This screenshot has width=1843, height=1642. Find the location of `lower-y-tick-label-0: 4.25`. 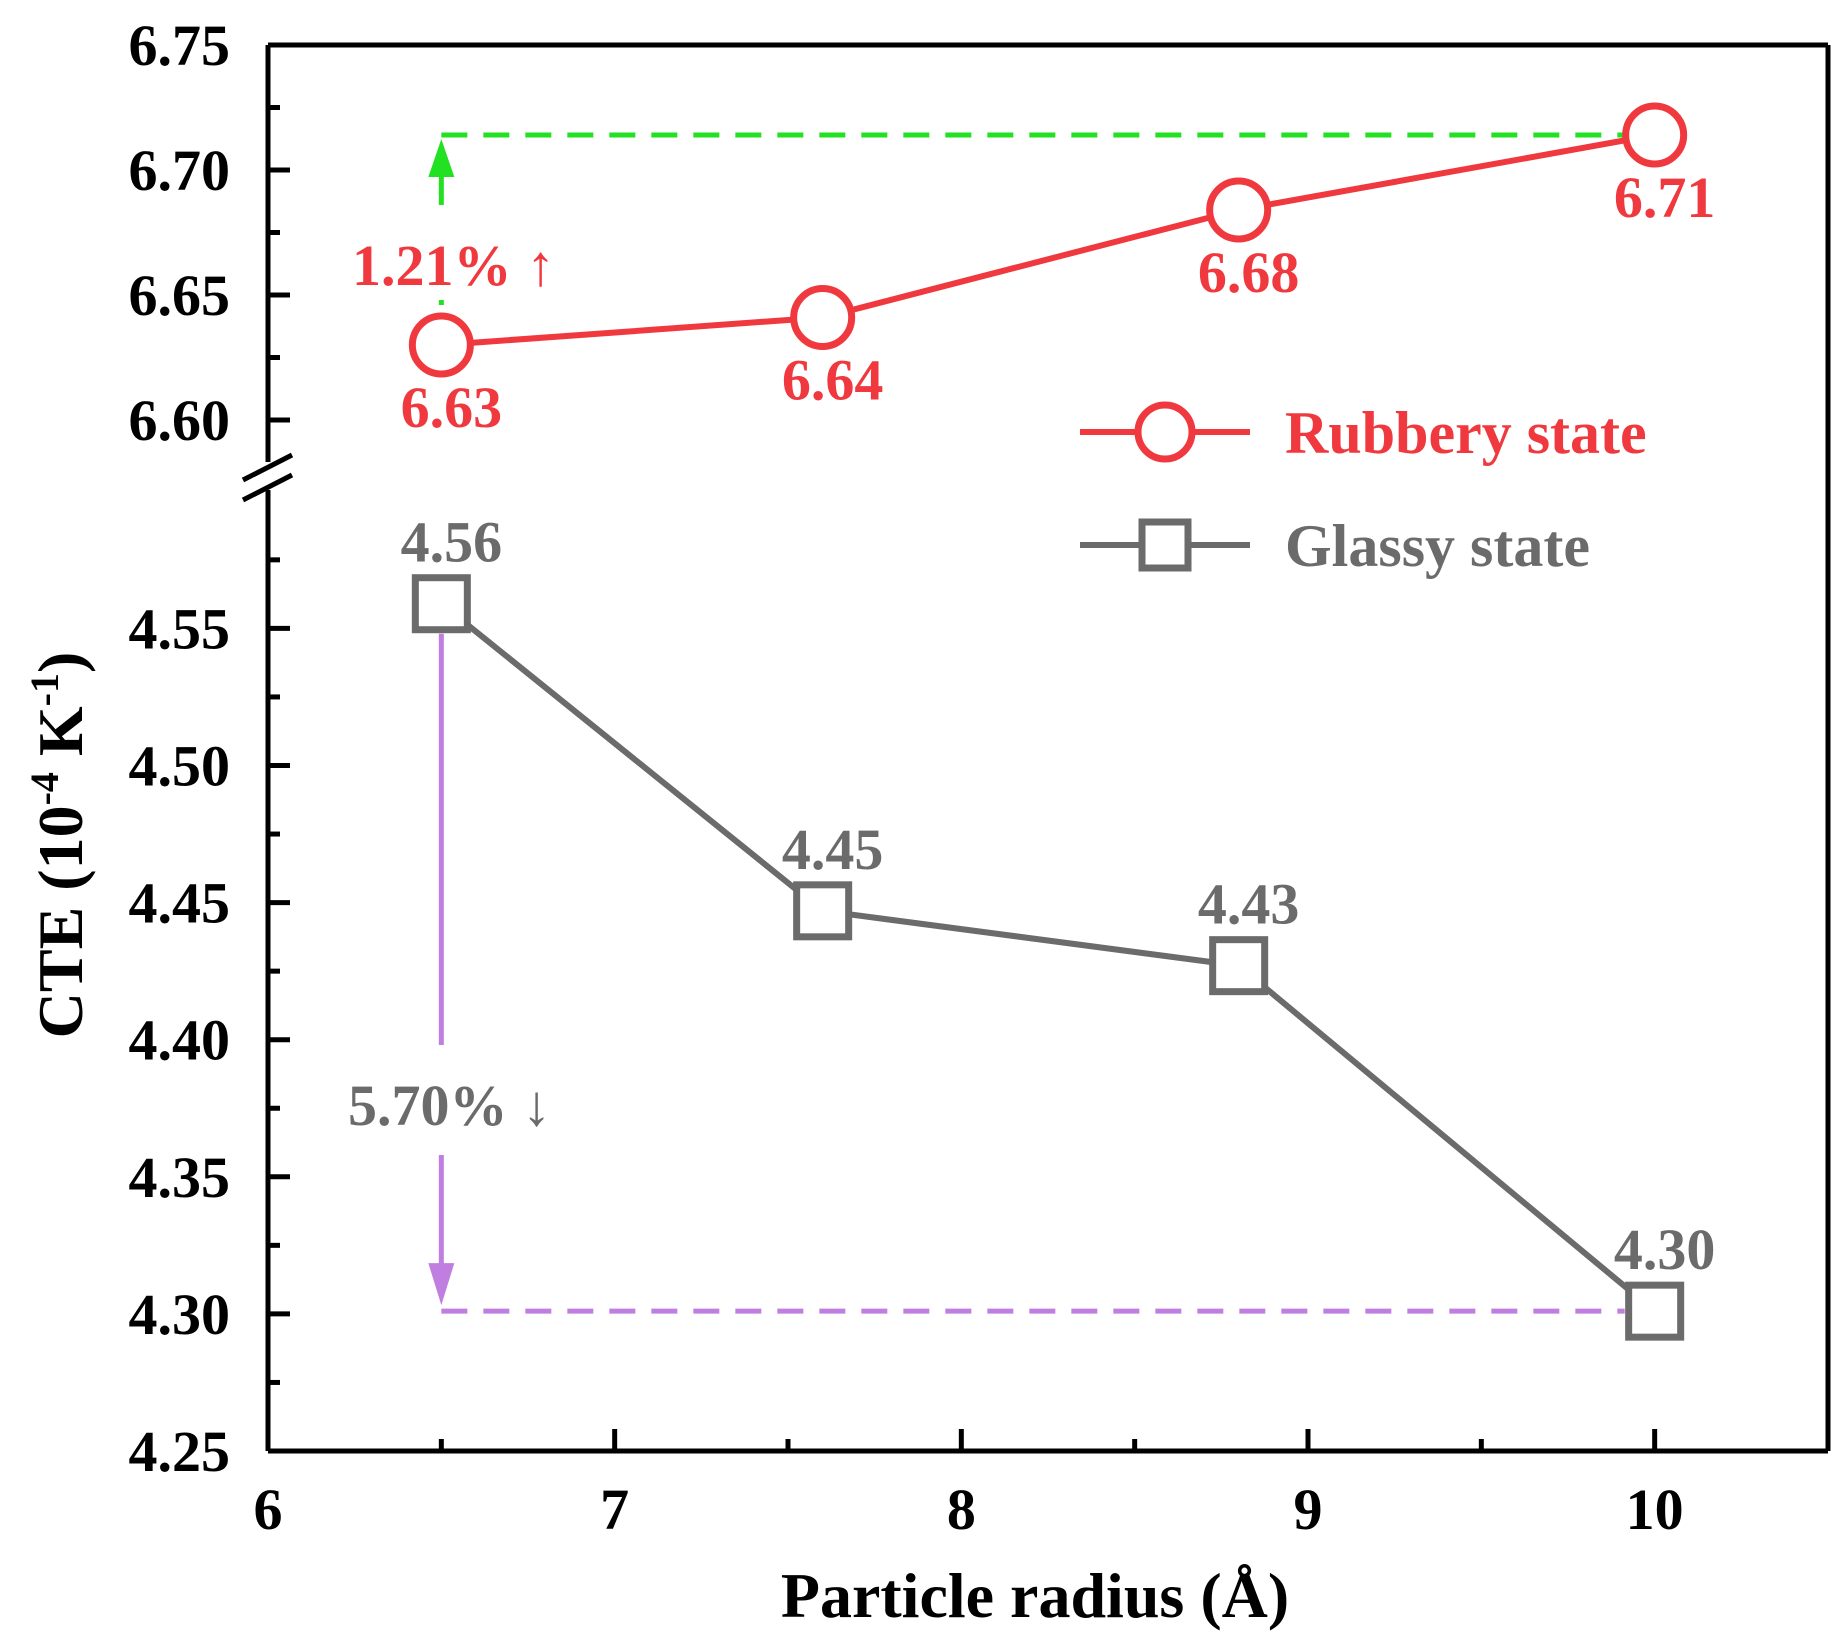

lower-y-tick-label-0: 4.25 is located at coordinates (180, 1451).